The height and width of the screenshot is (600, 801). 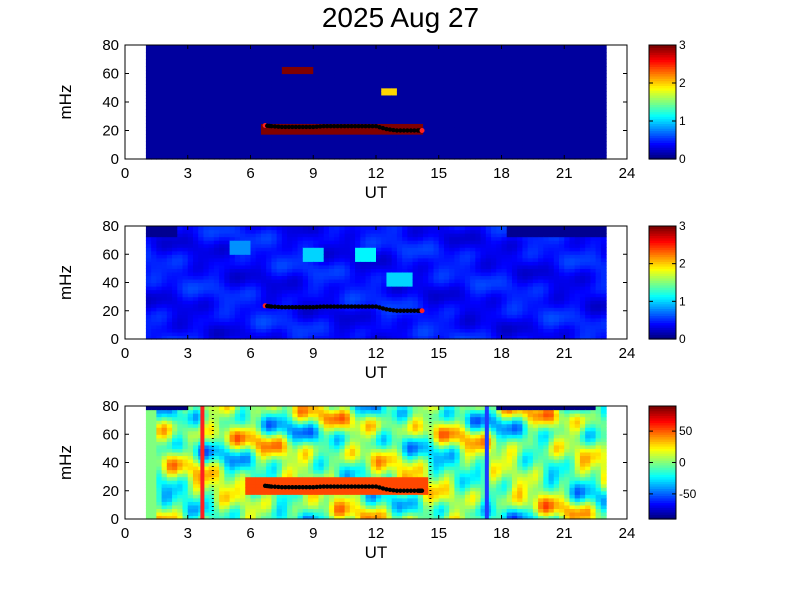 What do you see at coordinates (438, 533) in the screenshot?
I see `x-tick-label: 15` at bounding box center [438, 533].